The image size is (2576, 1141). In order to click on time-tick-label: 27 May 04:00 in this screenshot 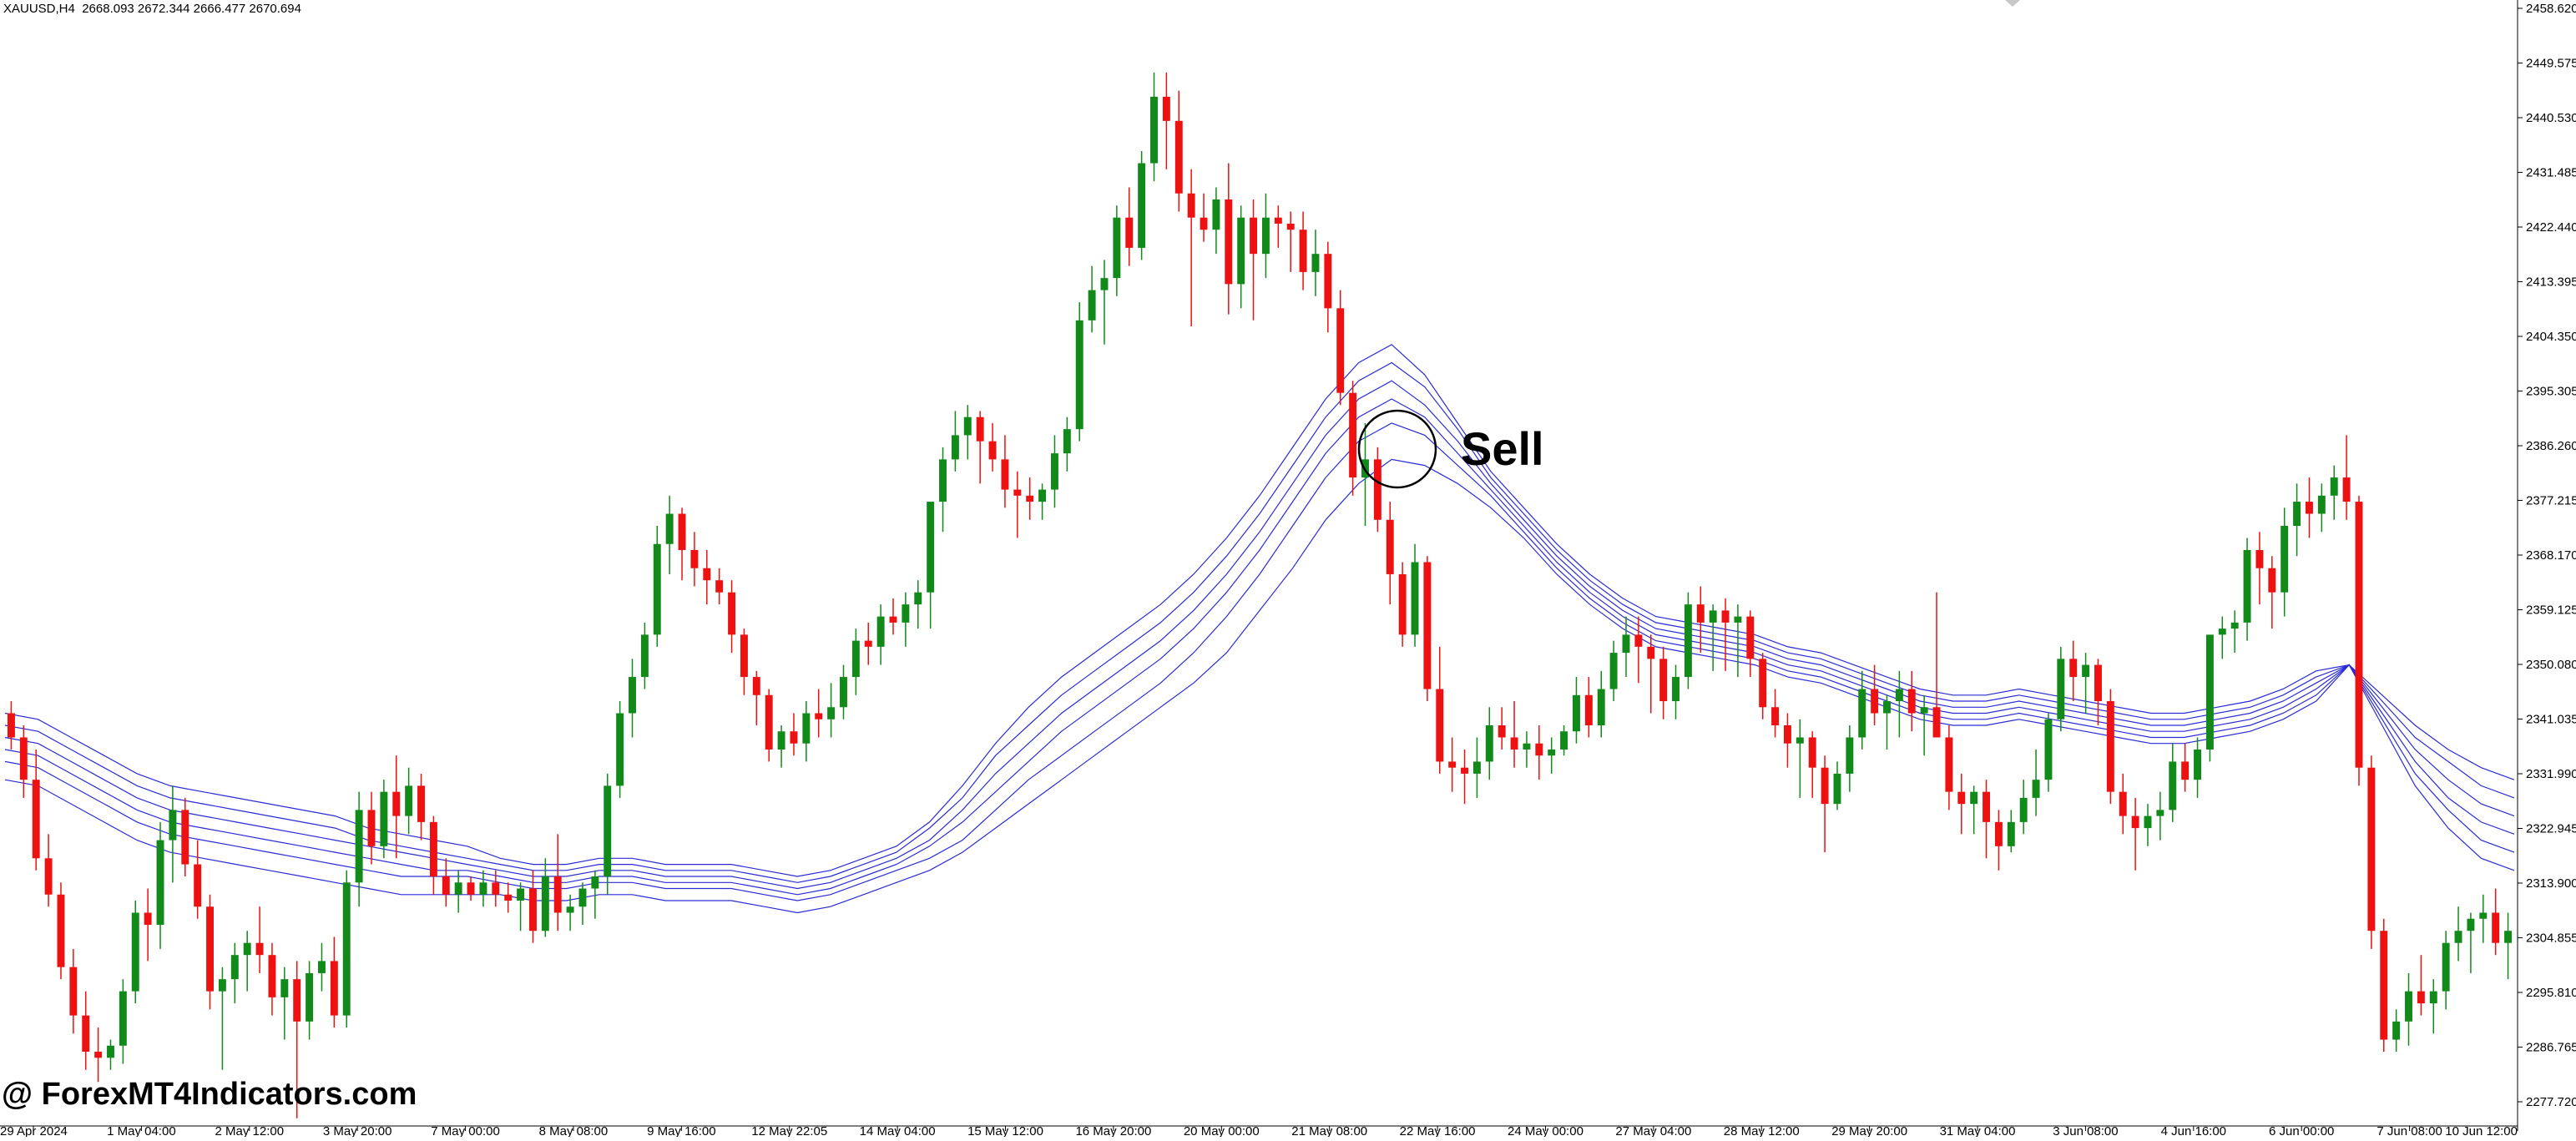, I will do `click(1653, 1130)`.